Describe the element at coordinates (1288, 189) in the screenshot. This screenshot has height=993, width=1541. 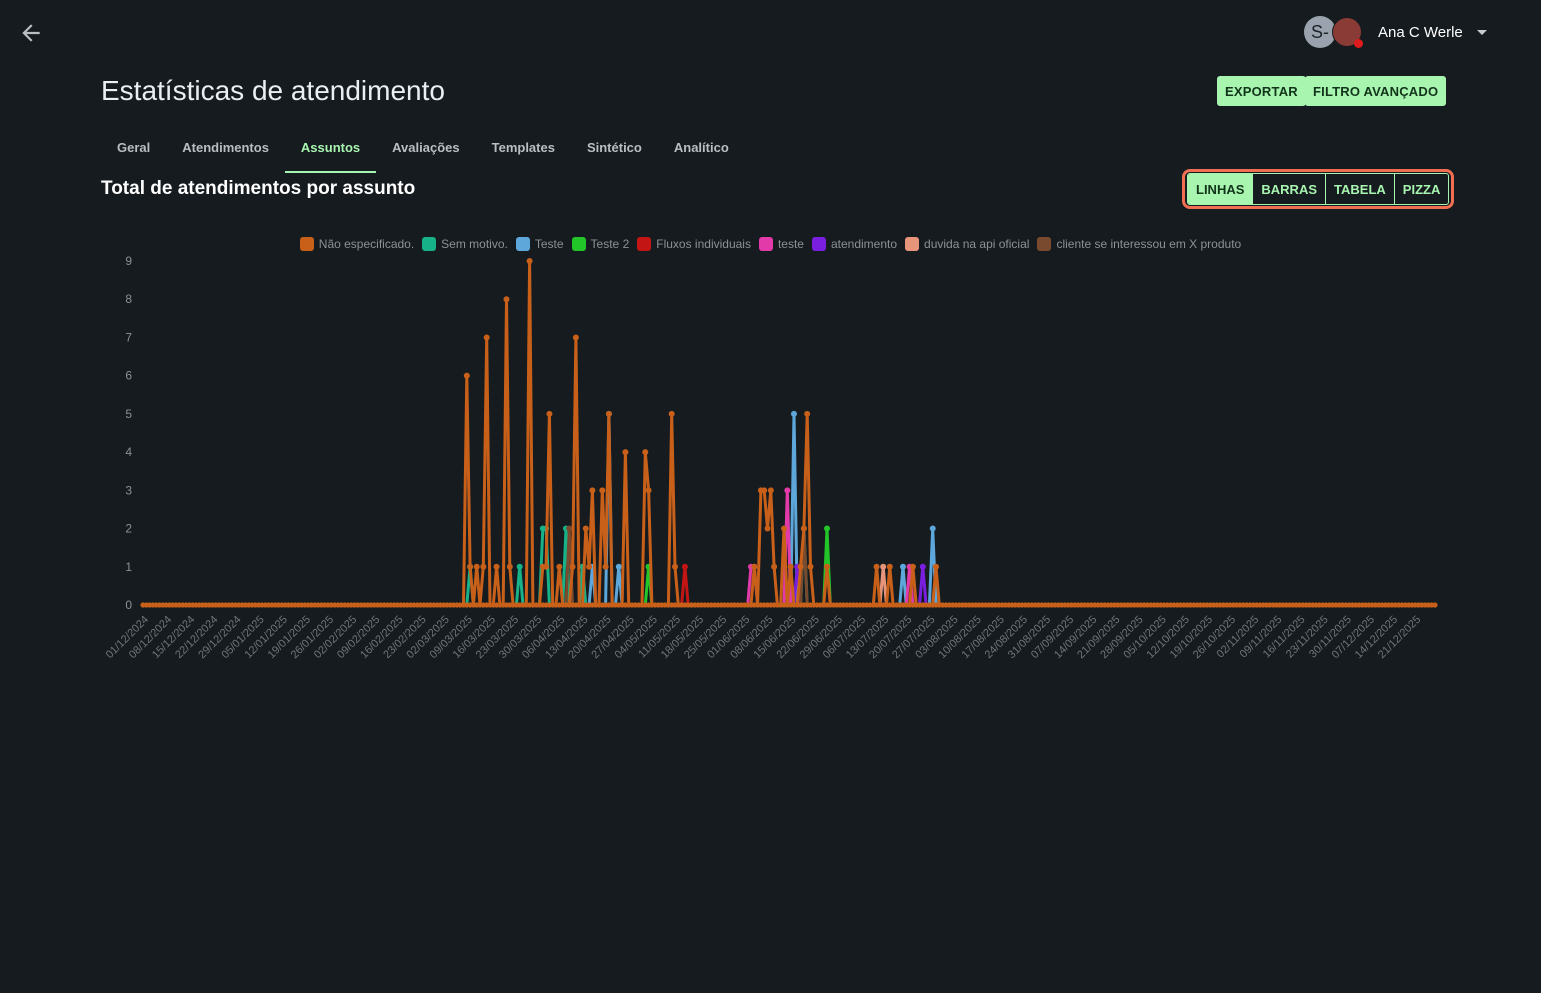
I see `view-barras-button: BARRAS` at that location.